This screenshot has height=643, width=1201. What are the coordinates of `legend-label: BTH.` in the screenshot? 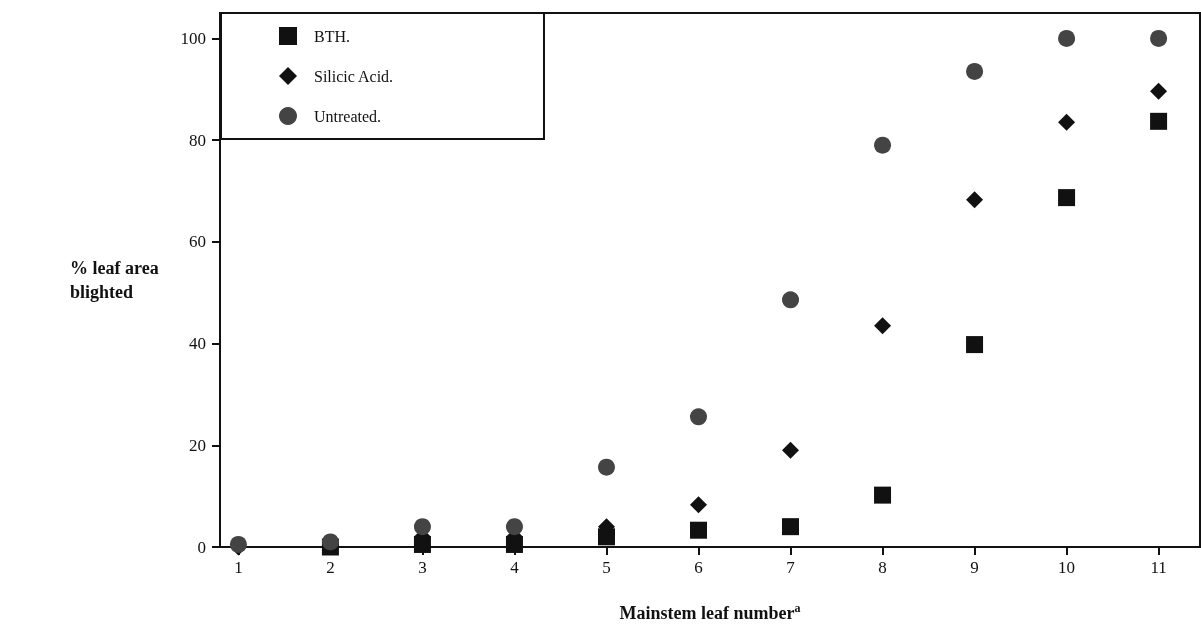 It's located at (332, 36).